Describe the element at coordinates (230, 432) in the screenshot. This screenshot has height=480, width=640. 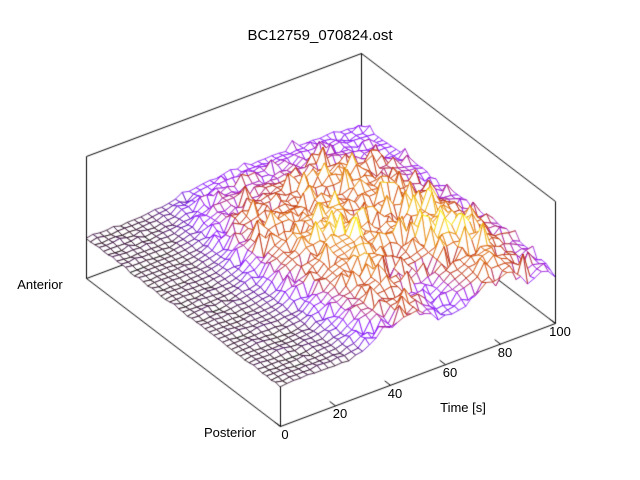
I see `y-axis-posterior-label: Posterior` at that location.